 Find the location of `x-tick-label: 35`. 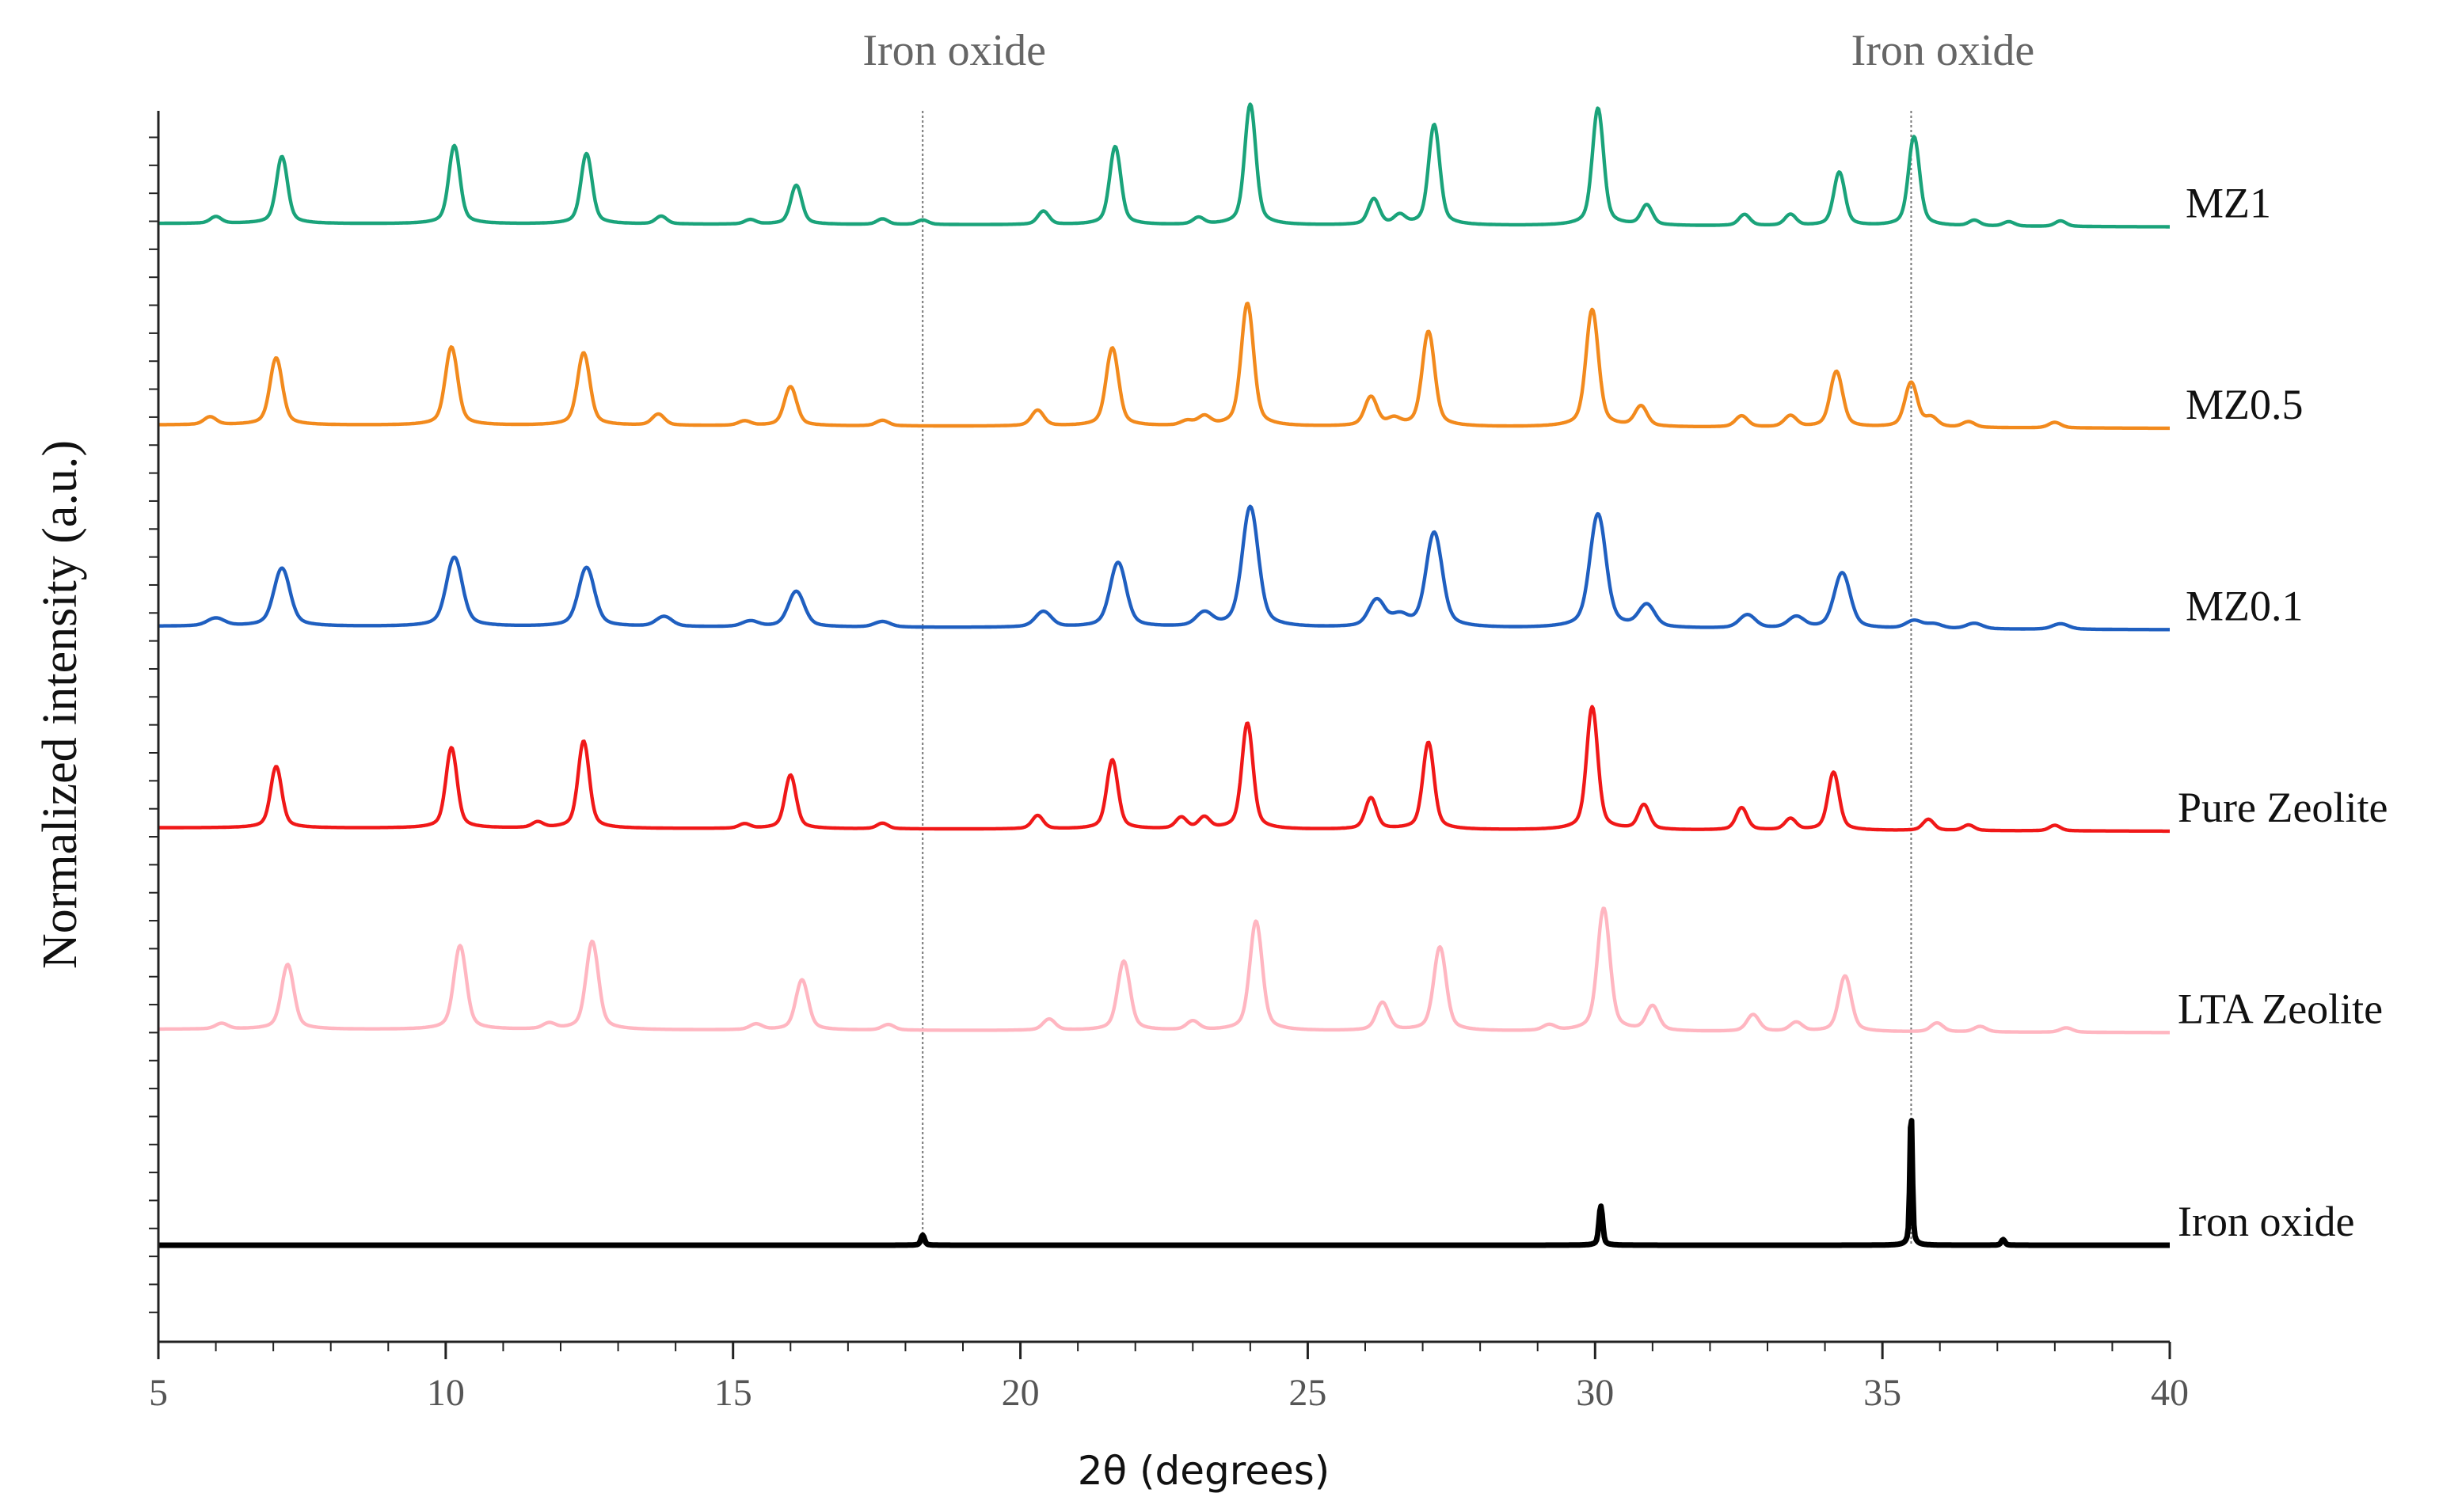

x-tick-label: 35 is located at coordinates (1882, 1393).